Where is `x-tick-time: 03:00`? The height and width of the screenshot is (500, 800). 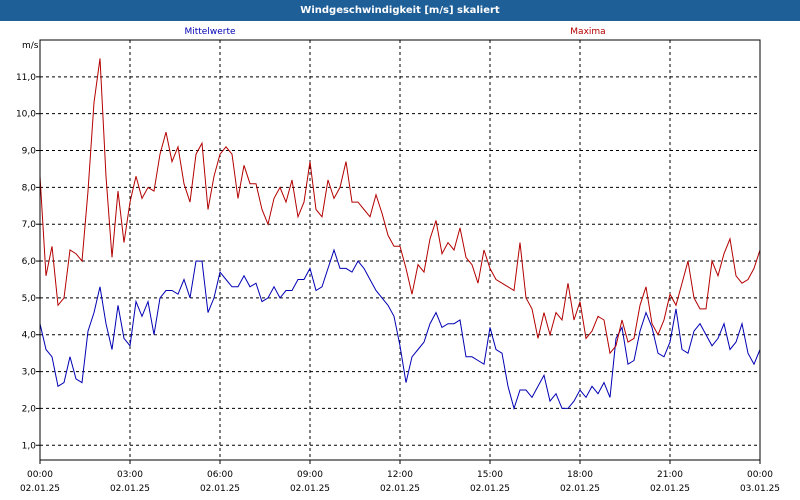
x-tick-time: 03:00 is located at coordinates (130, 475).